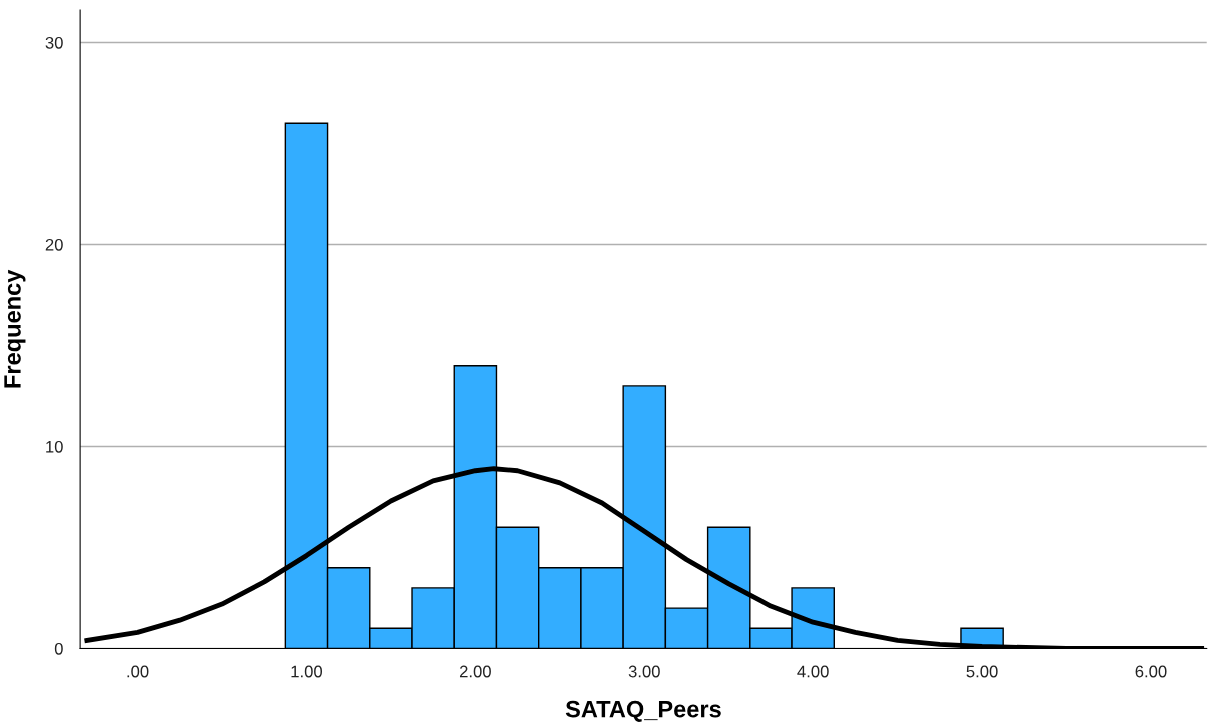 This screenshot has height=727, width=1214. I want to click on y-axis-title: Frequency, so click(15, 328).